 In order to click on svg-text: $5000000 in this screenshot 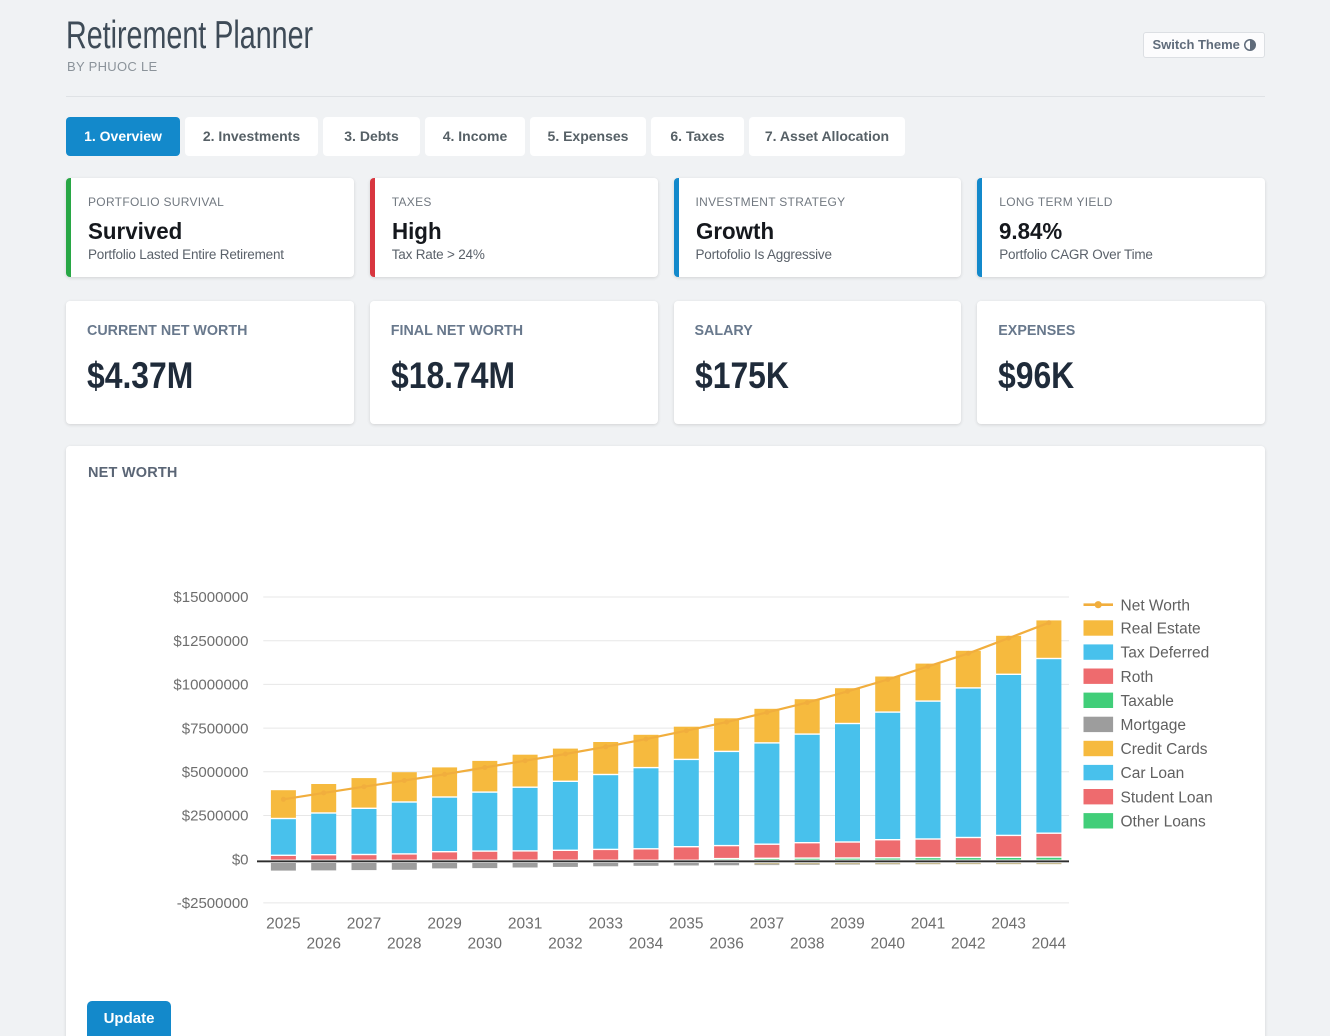, I will do `click(215, 772)`.